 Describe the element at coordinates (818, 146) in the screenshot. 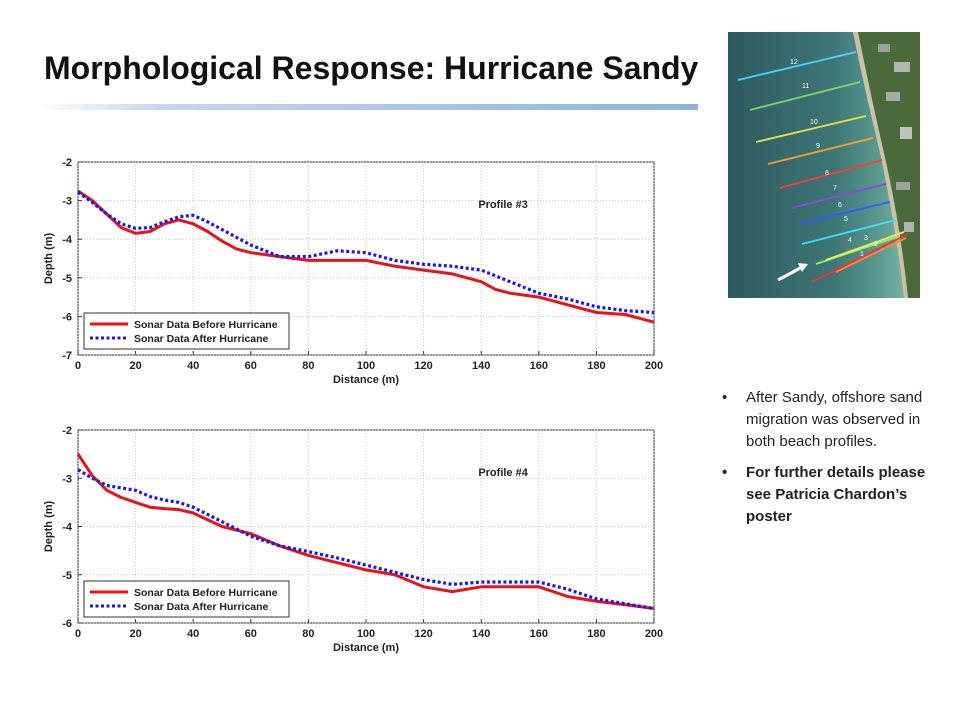

I see `transect-label: 9` at that location.